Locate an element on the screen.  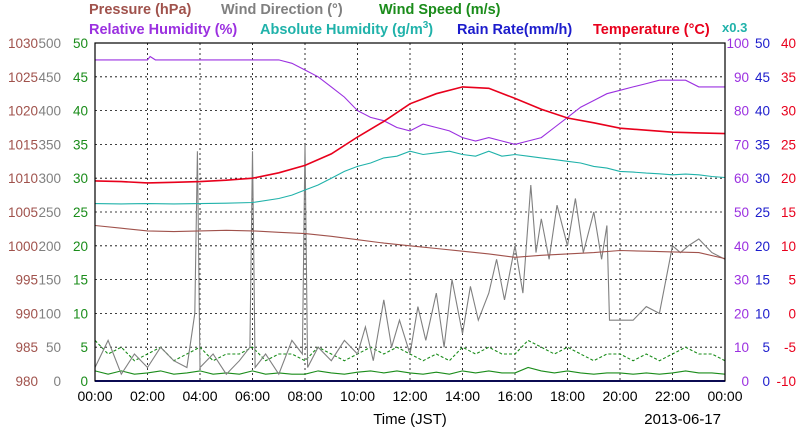
legend-temp-label: Temperature ( is located at coordinates (641, 30).